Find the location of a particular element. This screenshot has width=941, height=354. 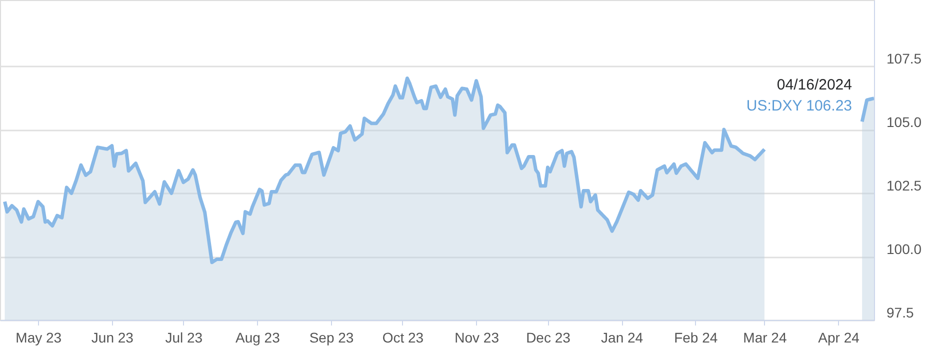

x-tick-label: Jan 24 is located at coordinates (622, 338).